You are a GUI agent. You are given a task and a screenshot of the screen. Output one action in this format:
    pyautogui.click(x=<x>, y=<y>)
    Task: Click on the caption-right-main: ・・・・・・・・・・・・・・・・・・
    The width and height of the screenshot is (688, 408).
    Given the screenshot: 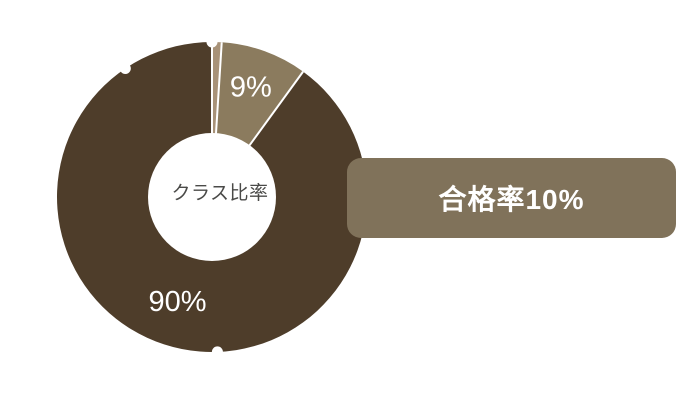 What is the action you would take?
    pyautogui.click(x=519, y=267)
    